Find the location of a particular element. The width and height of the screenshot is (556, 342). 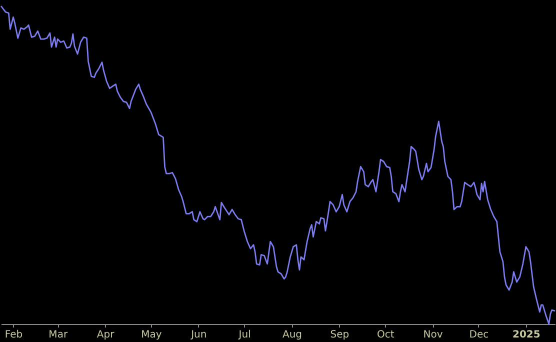

x-tick-label: Apr is located at coordinates (106, 335).